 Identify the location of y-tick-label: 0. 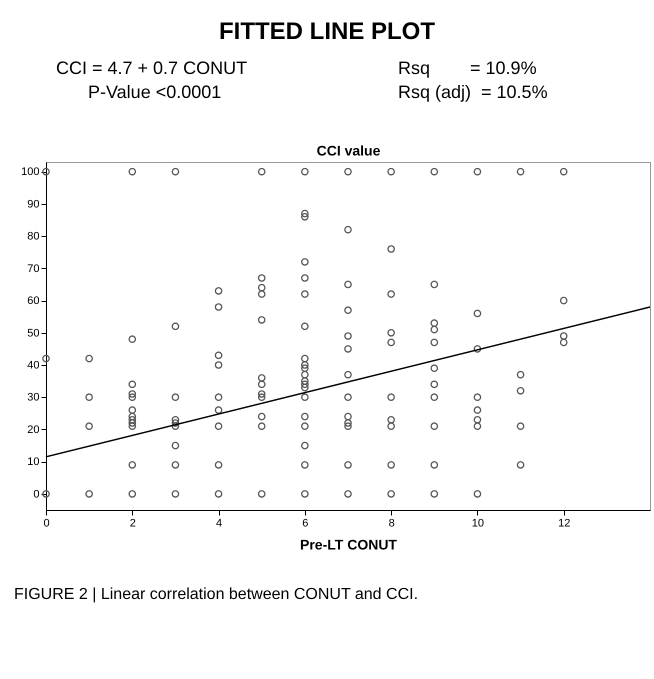
(36, 494).